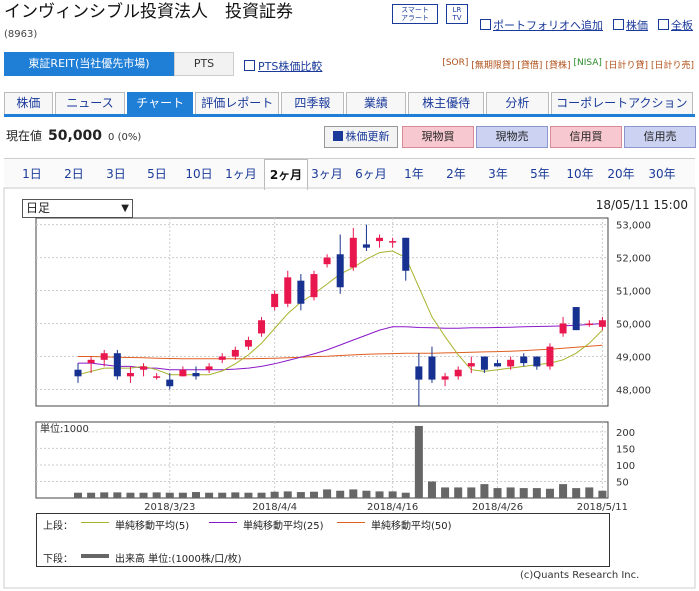 The height and width of the screenshot is (591, 699). What do you see at coordinates (351, 522) in the screenshot?
I see `legend-ma50-line` at bounding box center [351, 522].